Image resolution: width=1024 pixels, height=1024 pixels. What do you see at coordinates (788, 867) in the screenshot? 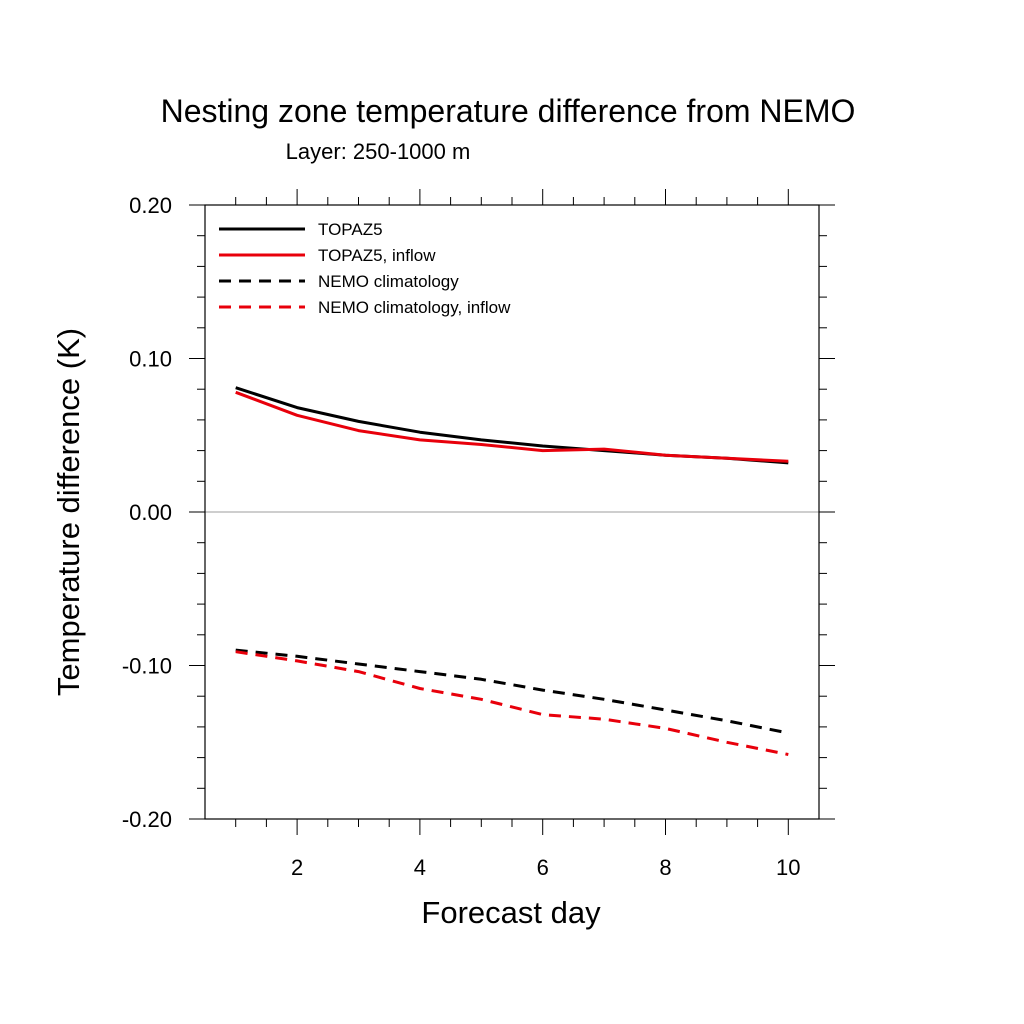
I see `x-tick-label: 10` at bounding box center [788, 867].